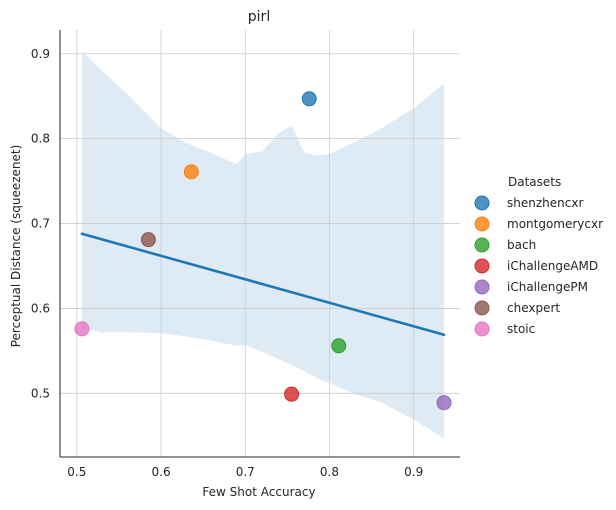  What do you see at coordinates (482, 287) in the screenshot?
I see `legend-marker-iChallengePM` at bounding box center [482, 287].